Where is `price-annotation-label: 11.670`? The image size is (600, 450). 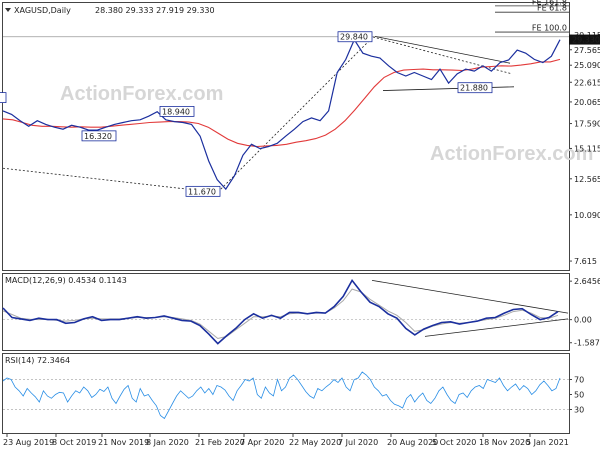
price-annotation-label: 11.670 is located at coordinates (202, 191).